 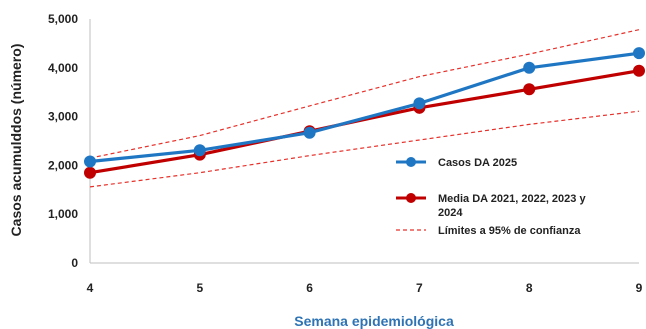 I want to click on x-tick-label: 8, so click(x=529, y=288).